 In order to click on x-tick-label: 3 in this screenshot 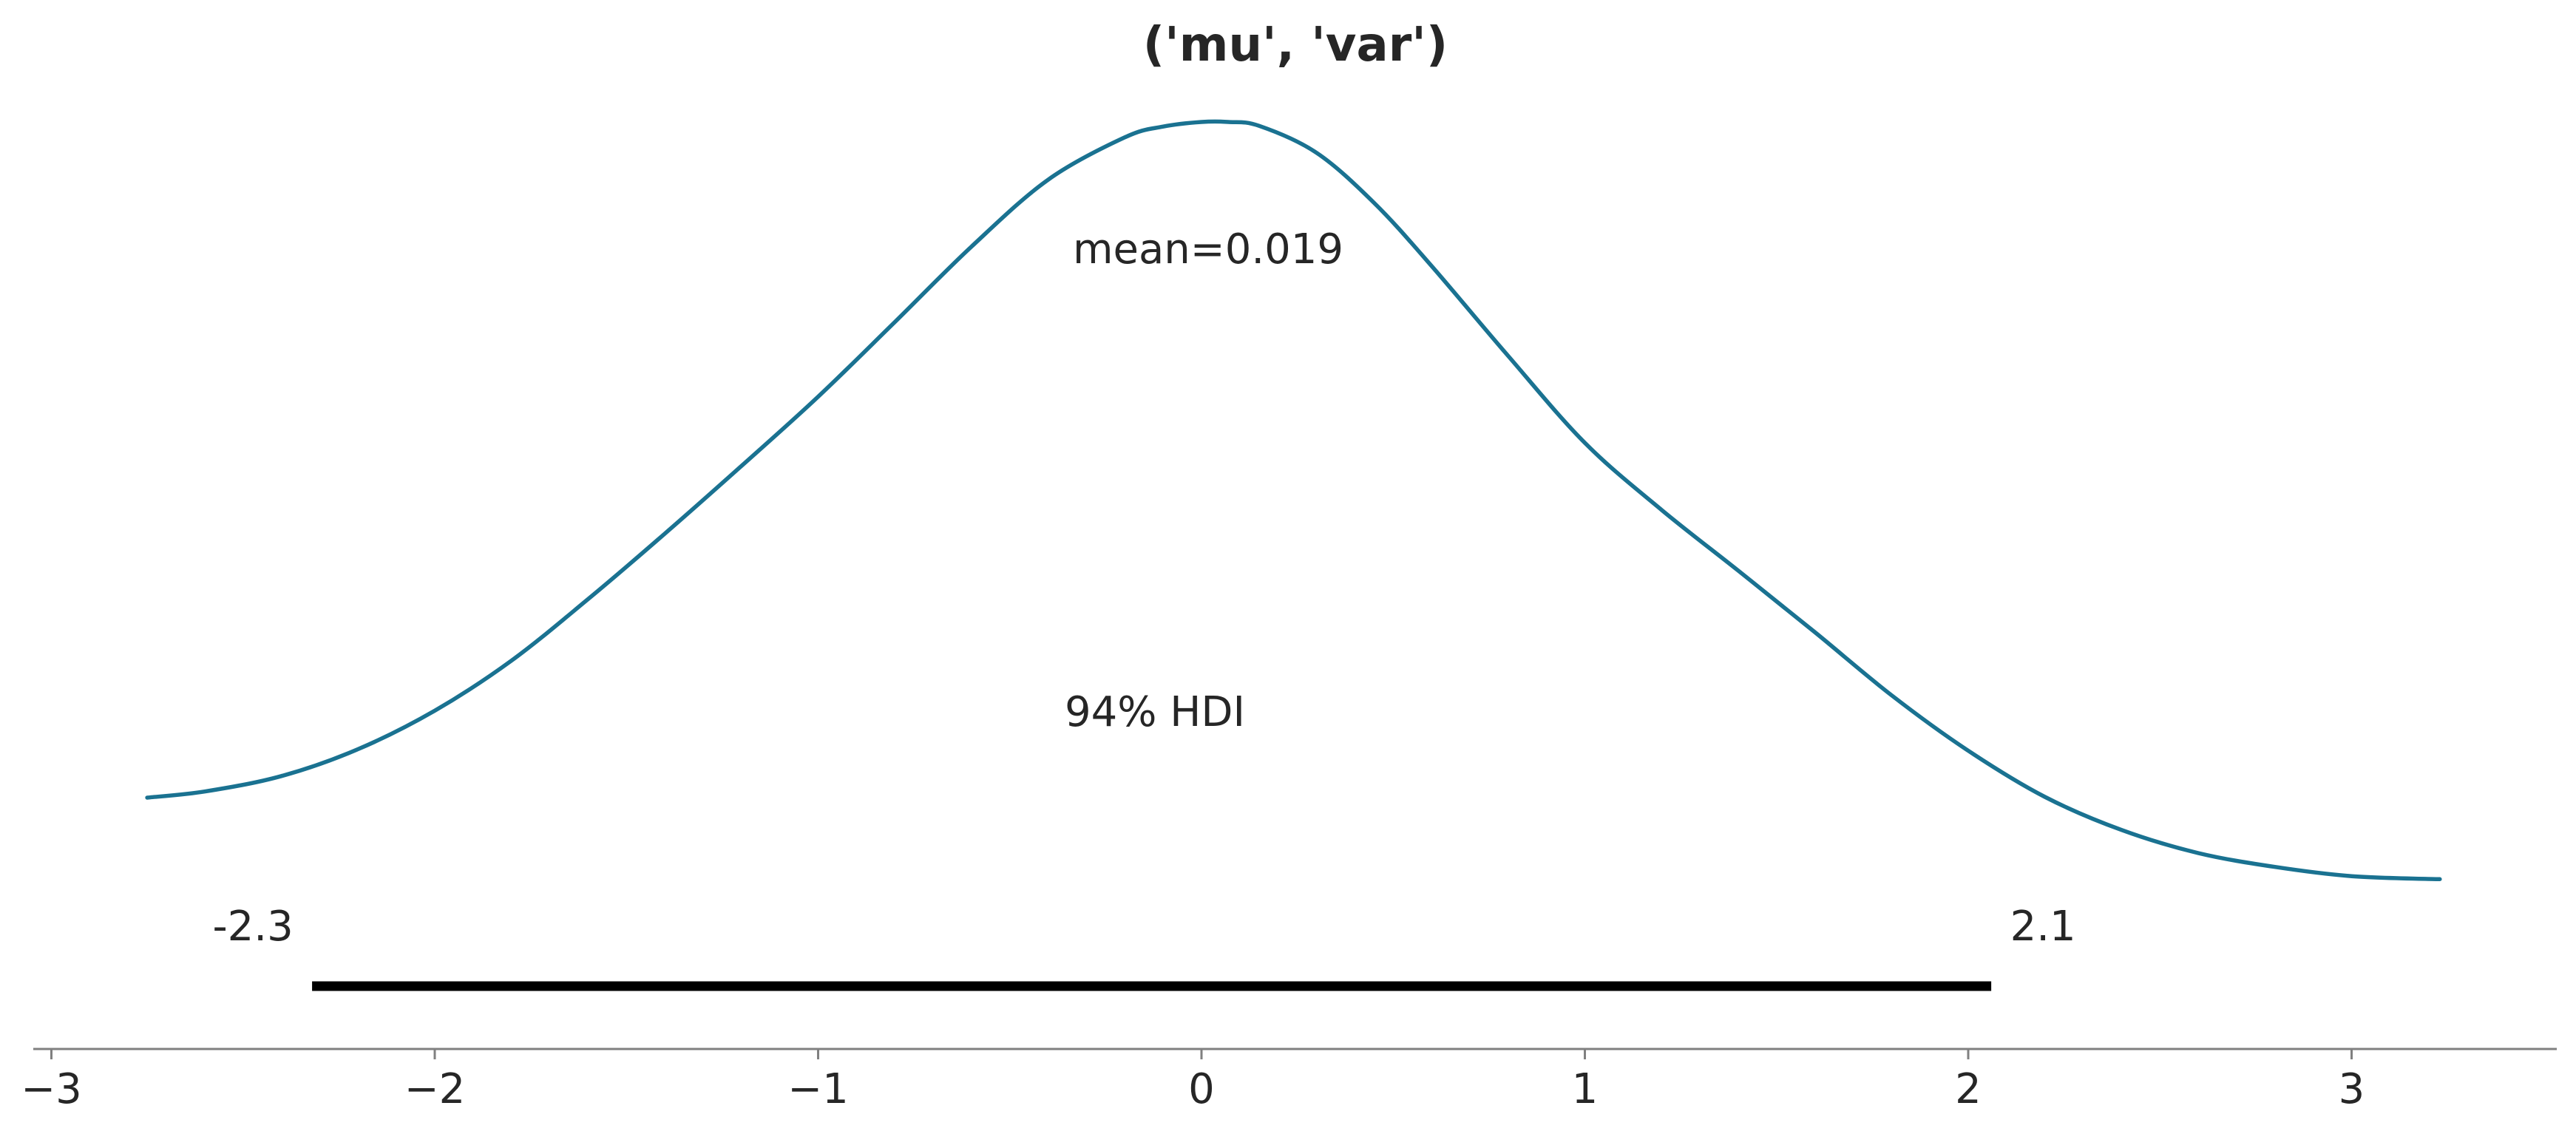, I will do `click(2352, 1089)`.